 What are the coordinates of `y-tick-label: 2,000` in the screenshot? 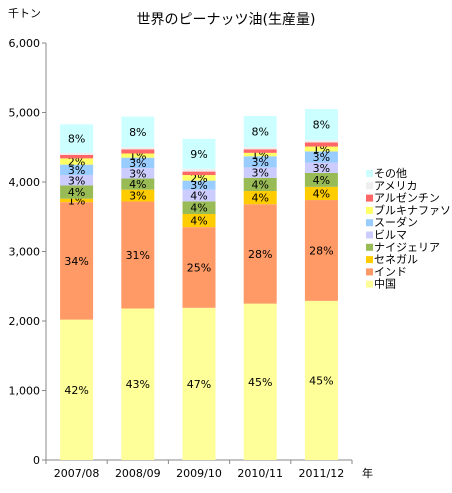 It's located at (25, 321).